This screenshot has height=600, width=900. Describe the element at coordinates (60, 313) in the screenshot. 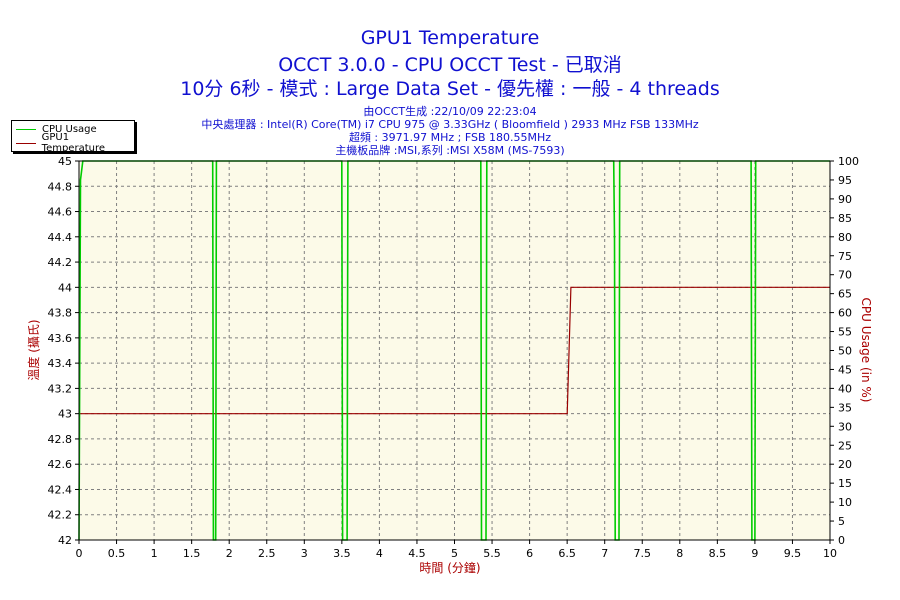

I see `y-left-tick-label: 43.8` at that location.